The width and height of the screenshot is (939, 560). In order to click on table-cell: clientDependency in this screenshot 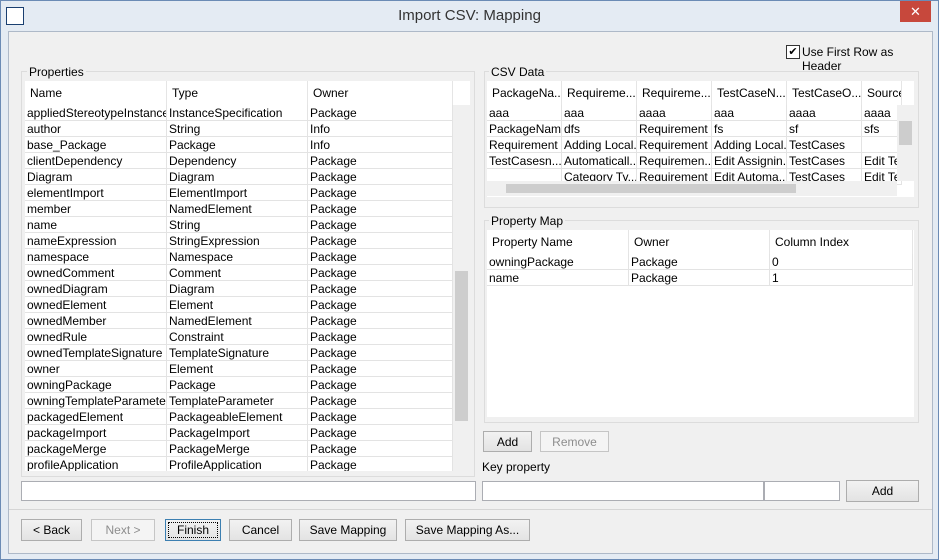, I will do `click(96, 161)`.